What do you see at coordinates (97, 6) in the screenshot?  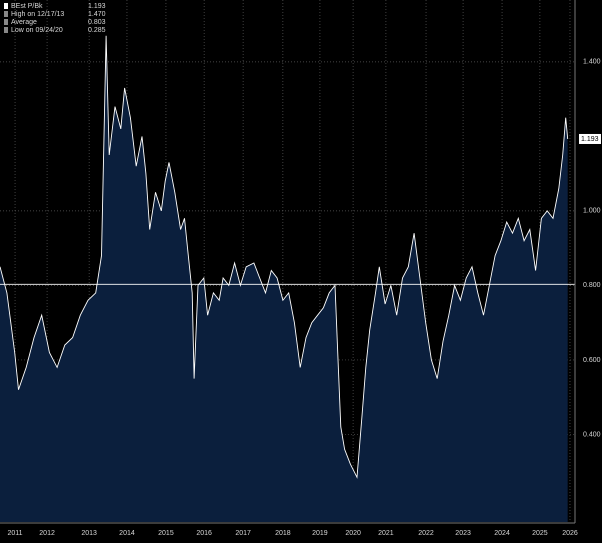 I see `legend-value: 1.193` at bounding box center [97, 6].